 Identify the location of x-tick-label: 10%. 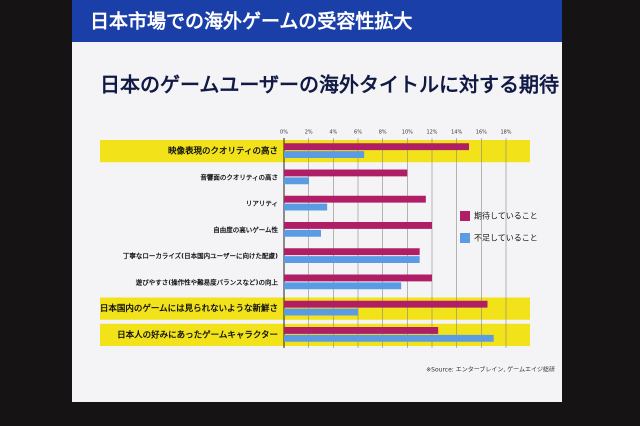
(407, 133).